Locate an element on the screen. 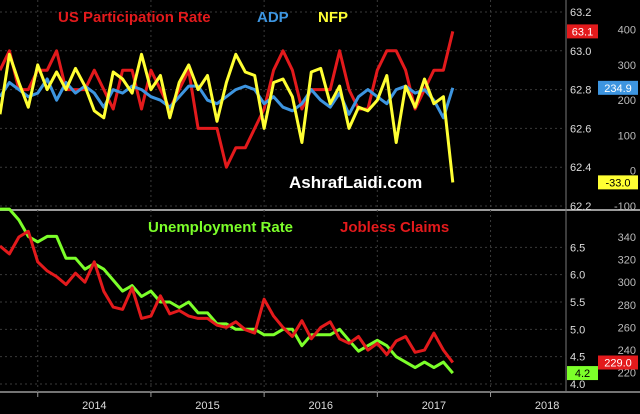 This screenshot has height=414, width=640. last-value-tag-text: 4.2 is located at coordinates (582, 374).